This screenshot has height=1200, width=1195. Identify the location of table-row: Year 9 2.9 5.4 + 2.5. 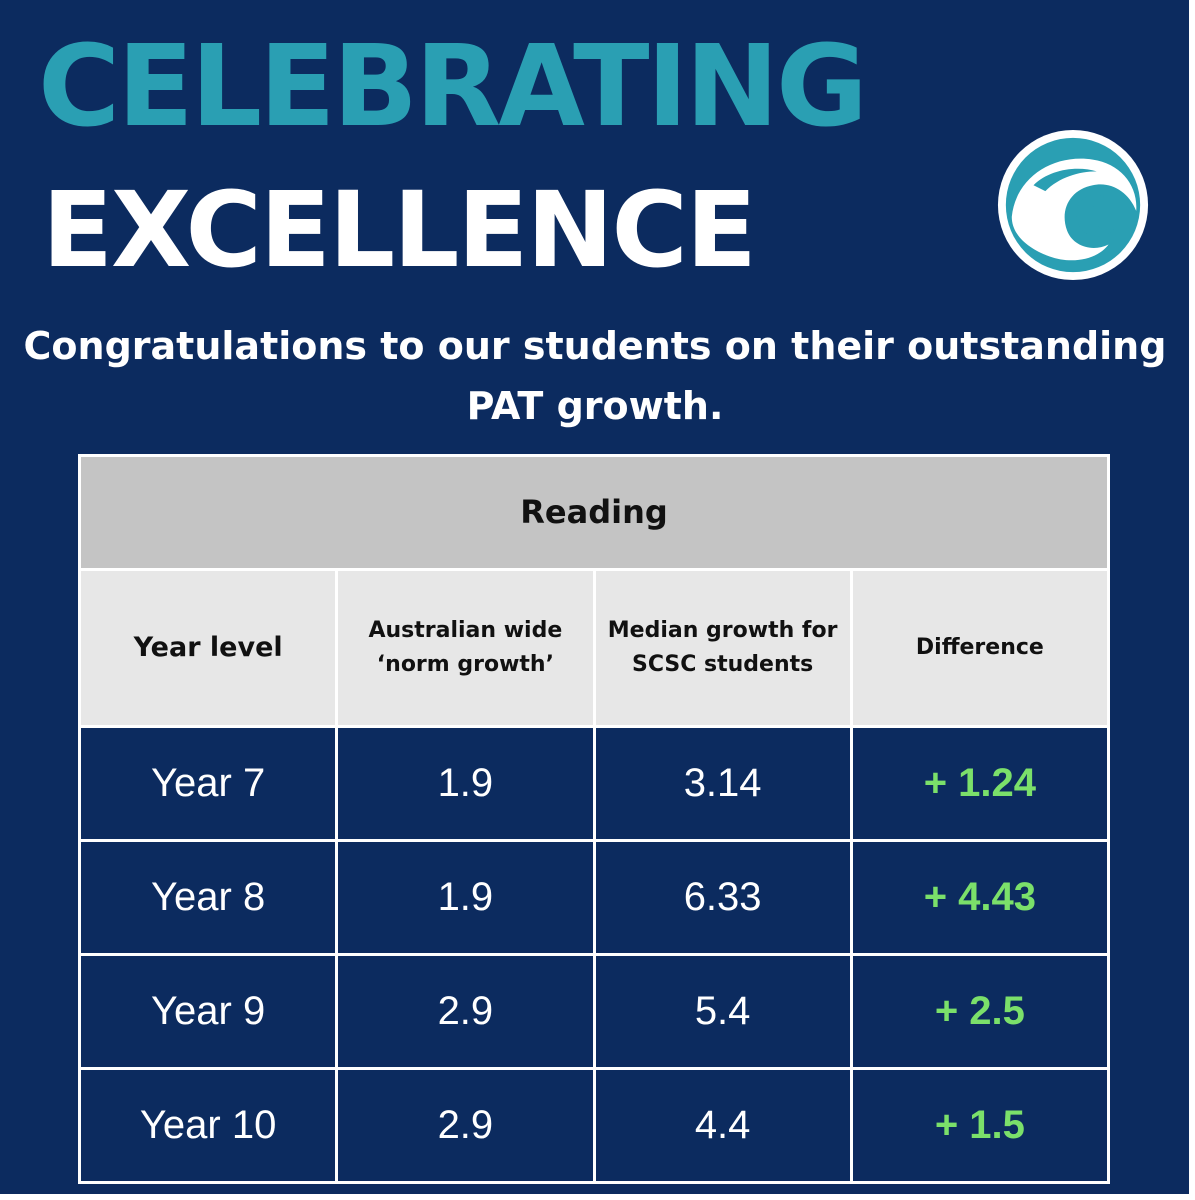
(594, 1011).